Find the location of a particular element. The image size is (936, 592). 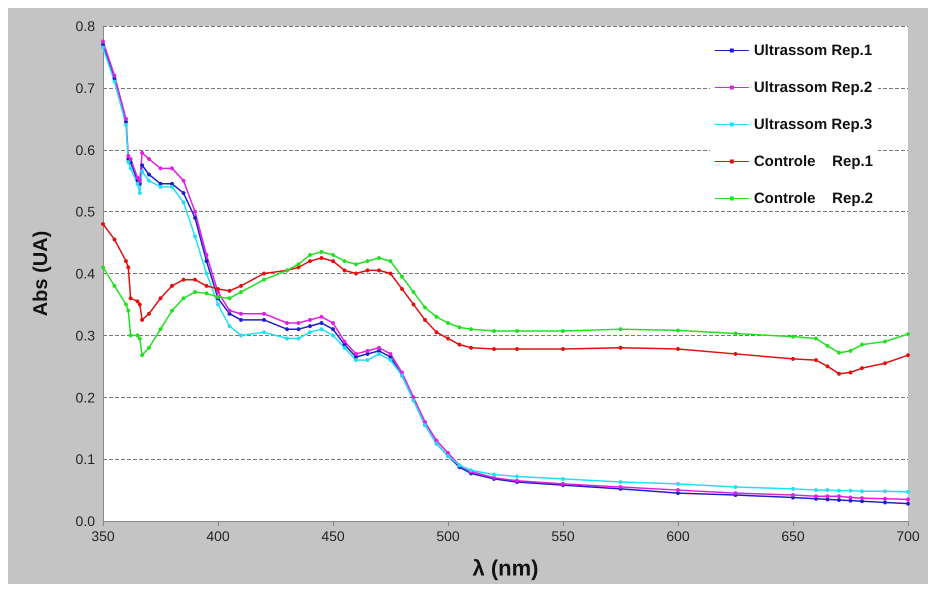

legend-label: Ultrassom Rep.2 is located at coordinates (813, 87).